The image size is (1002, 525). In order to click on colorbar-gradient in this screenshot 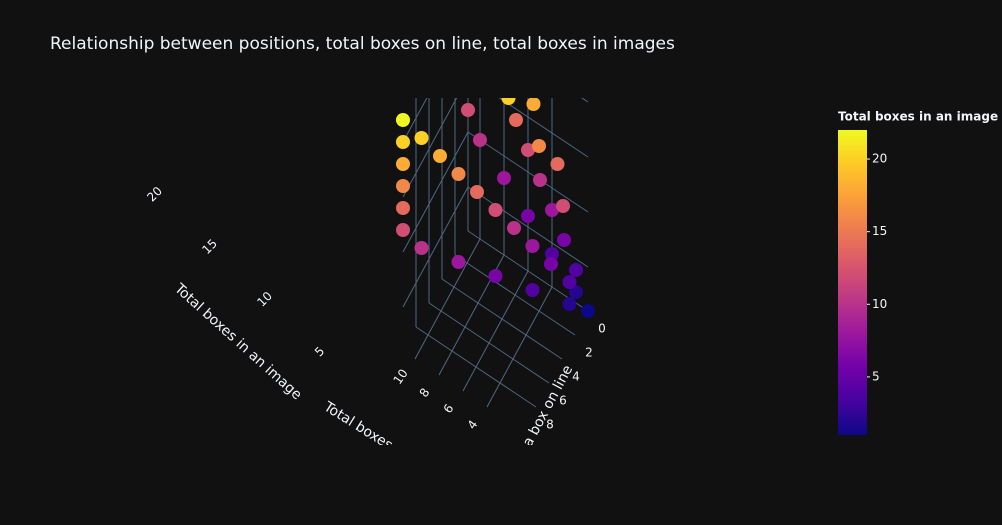, I will do `click(852, 282)`.